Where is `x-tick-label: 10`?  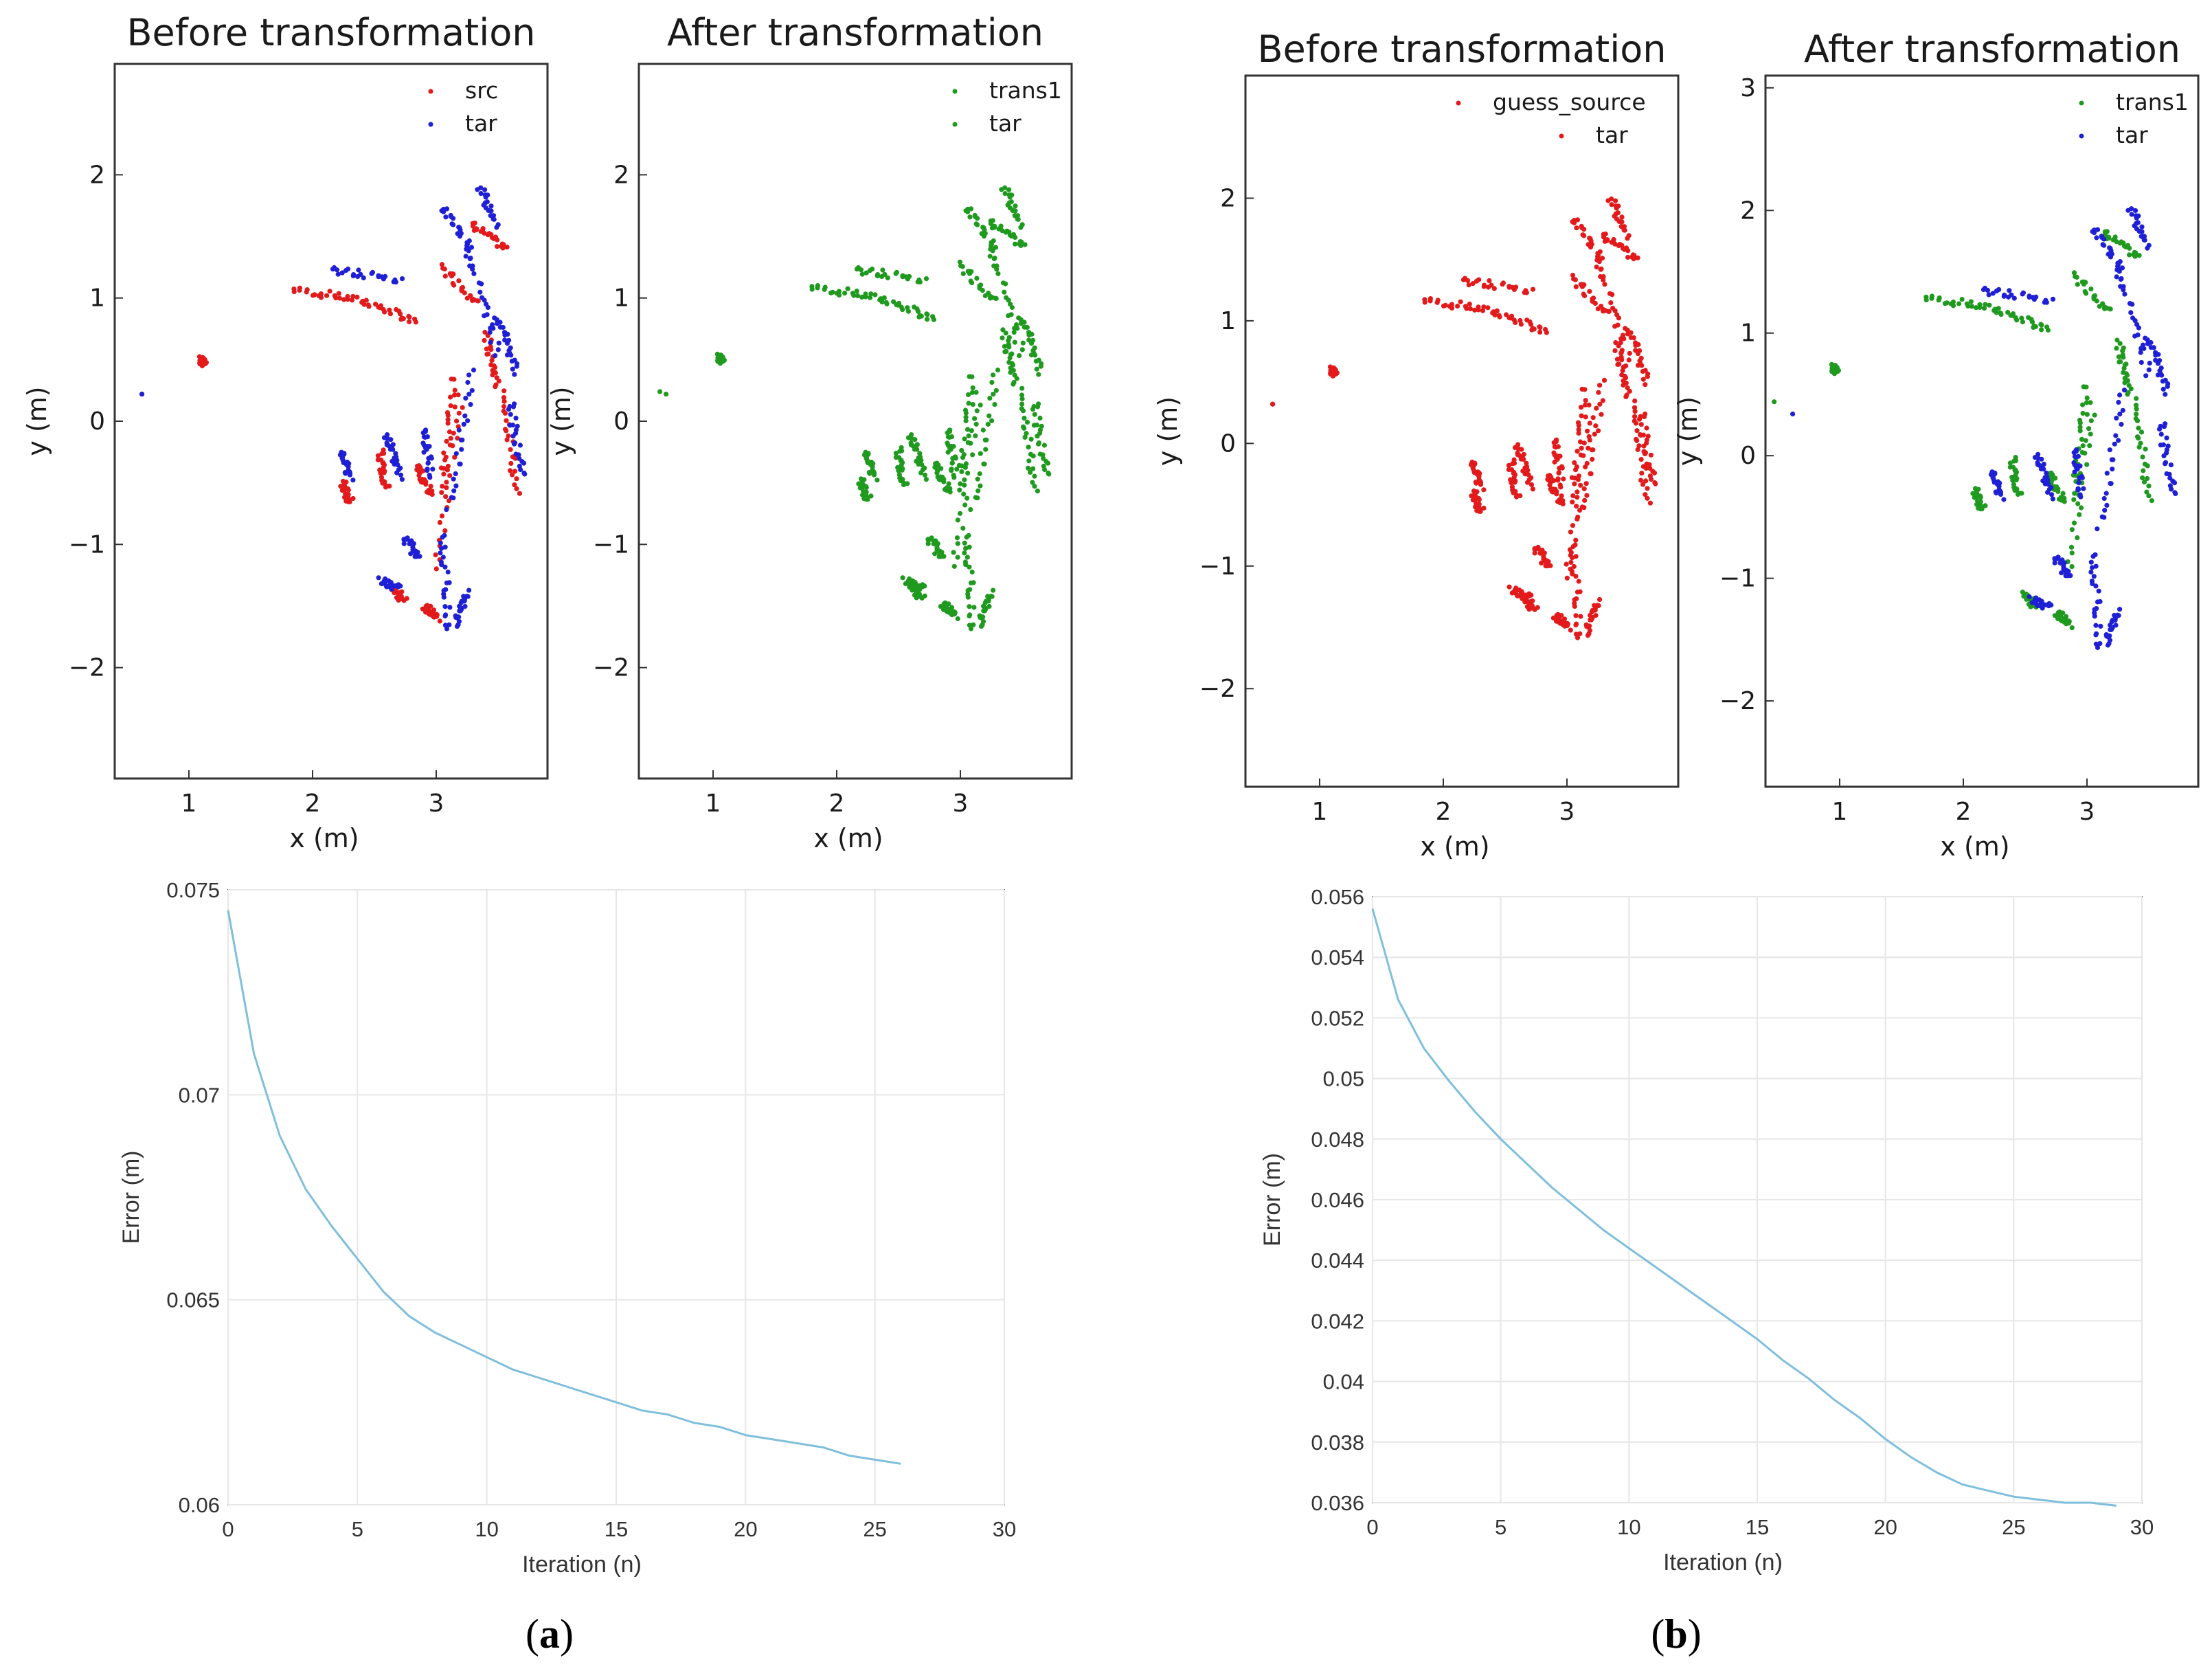 x-tick-label: 10 is located at coordinates (486, 1529).